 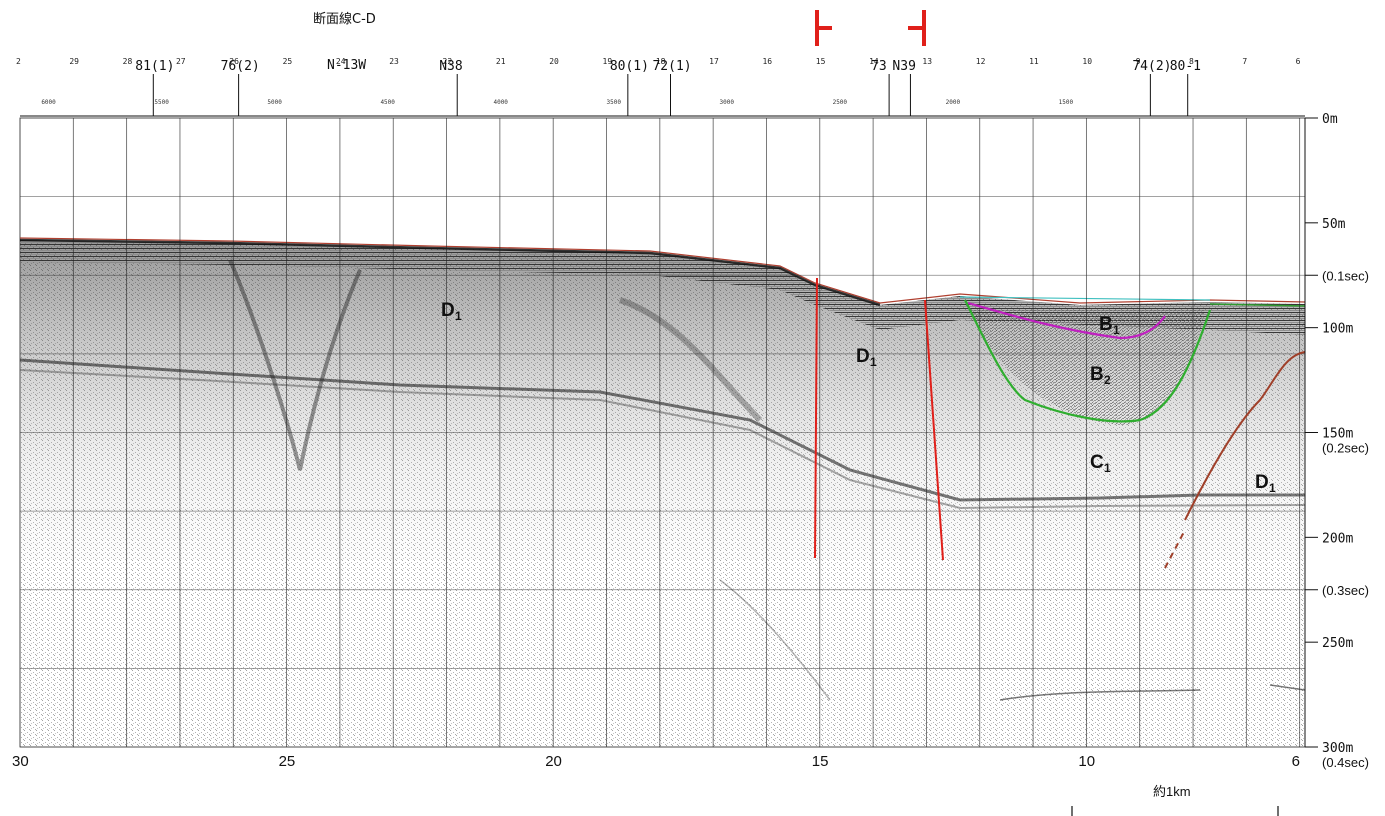 I want to click on svg-text: 2, so click(x=1107, y=380).